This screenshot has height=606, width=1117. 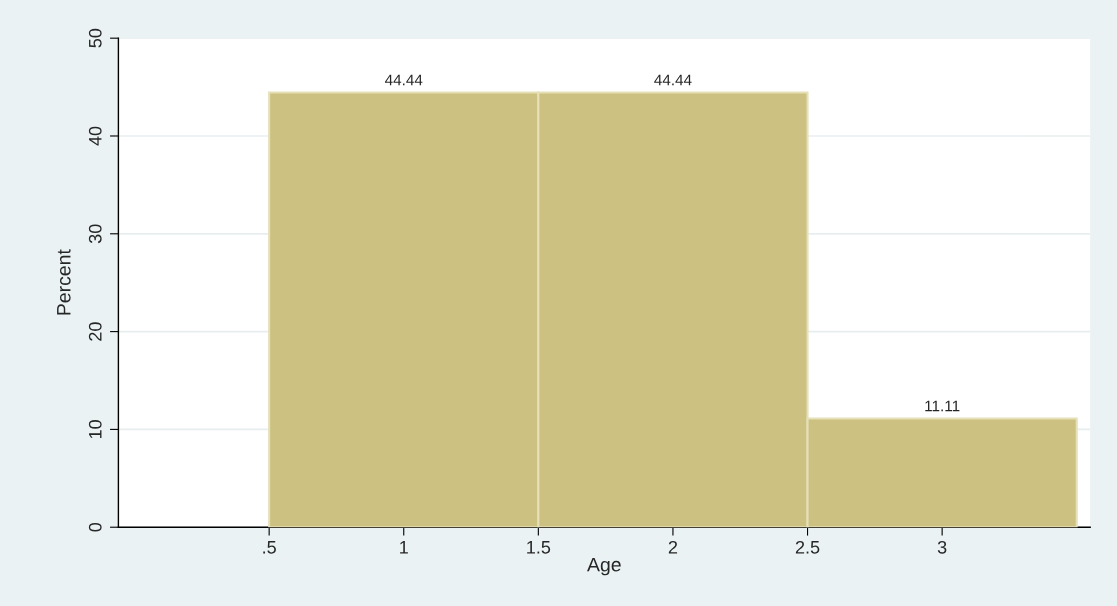 What do you see at coordinates (673, 547) in the screenshot?
I see `x-tick-label: 2` at bounding box center [673, 547].